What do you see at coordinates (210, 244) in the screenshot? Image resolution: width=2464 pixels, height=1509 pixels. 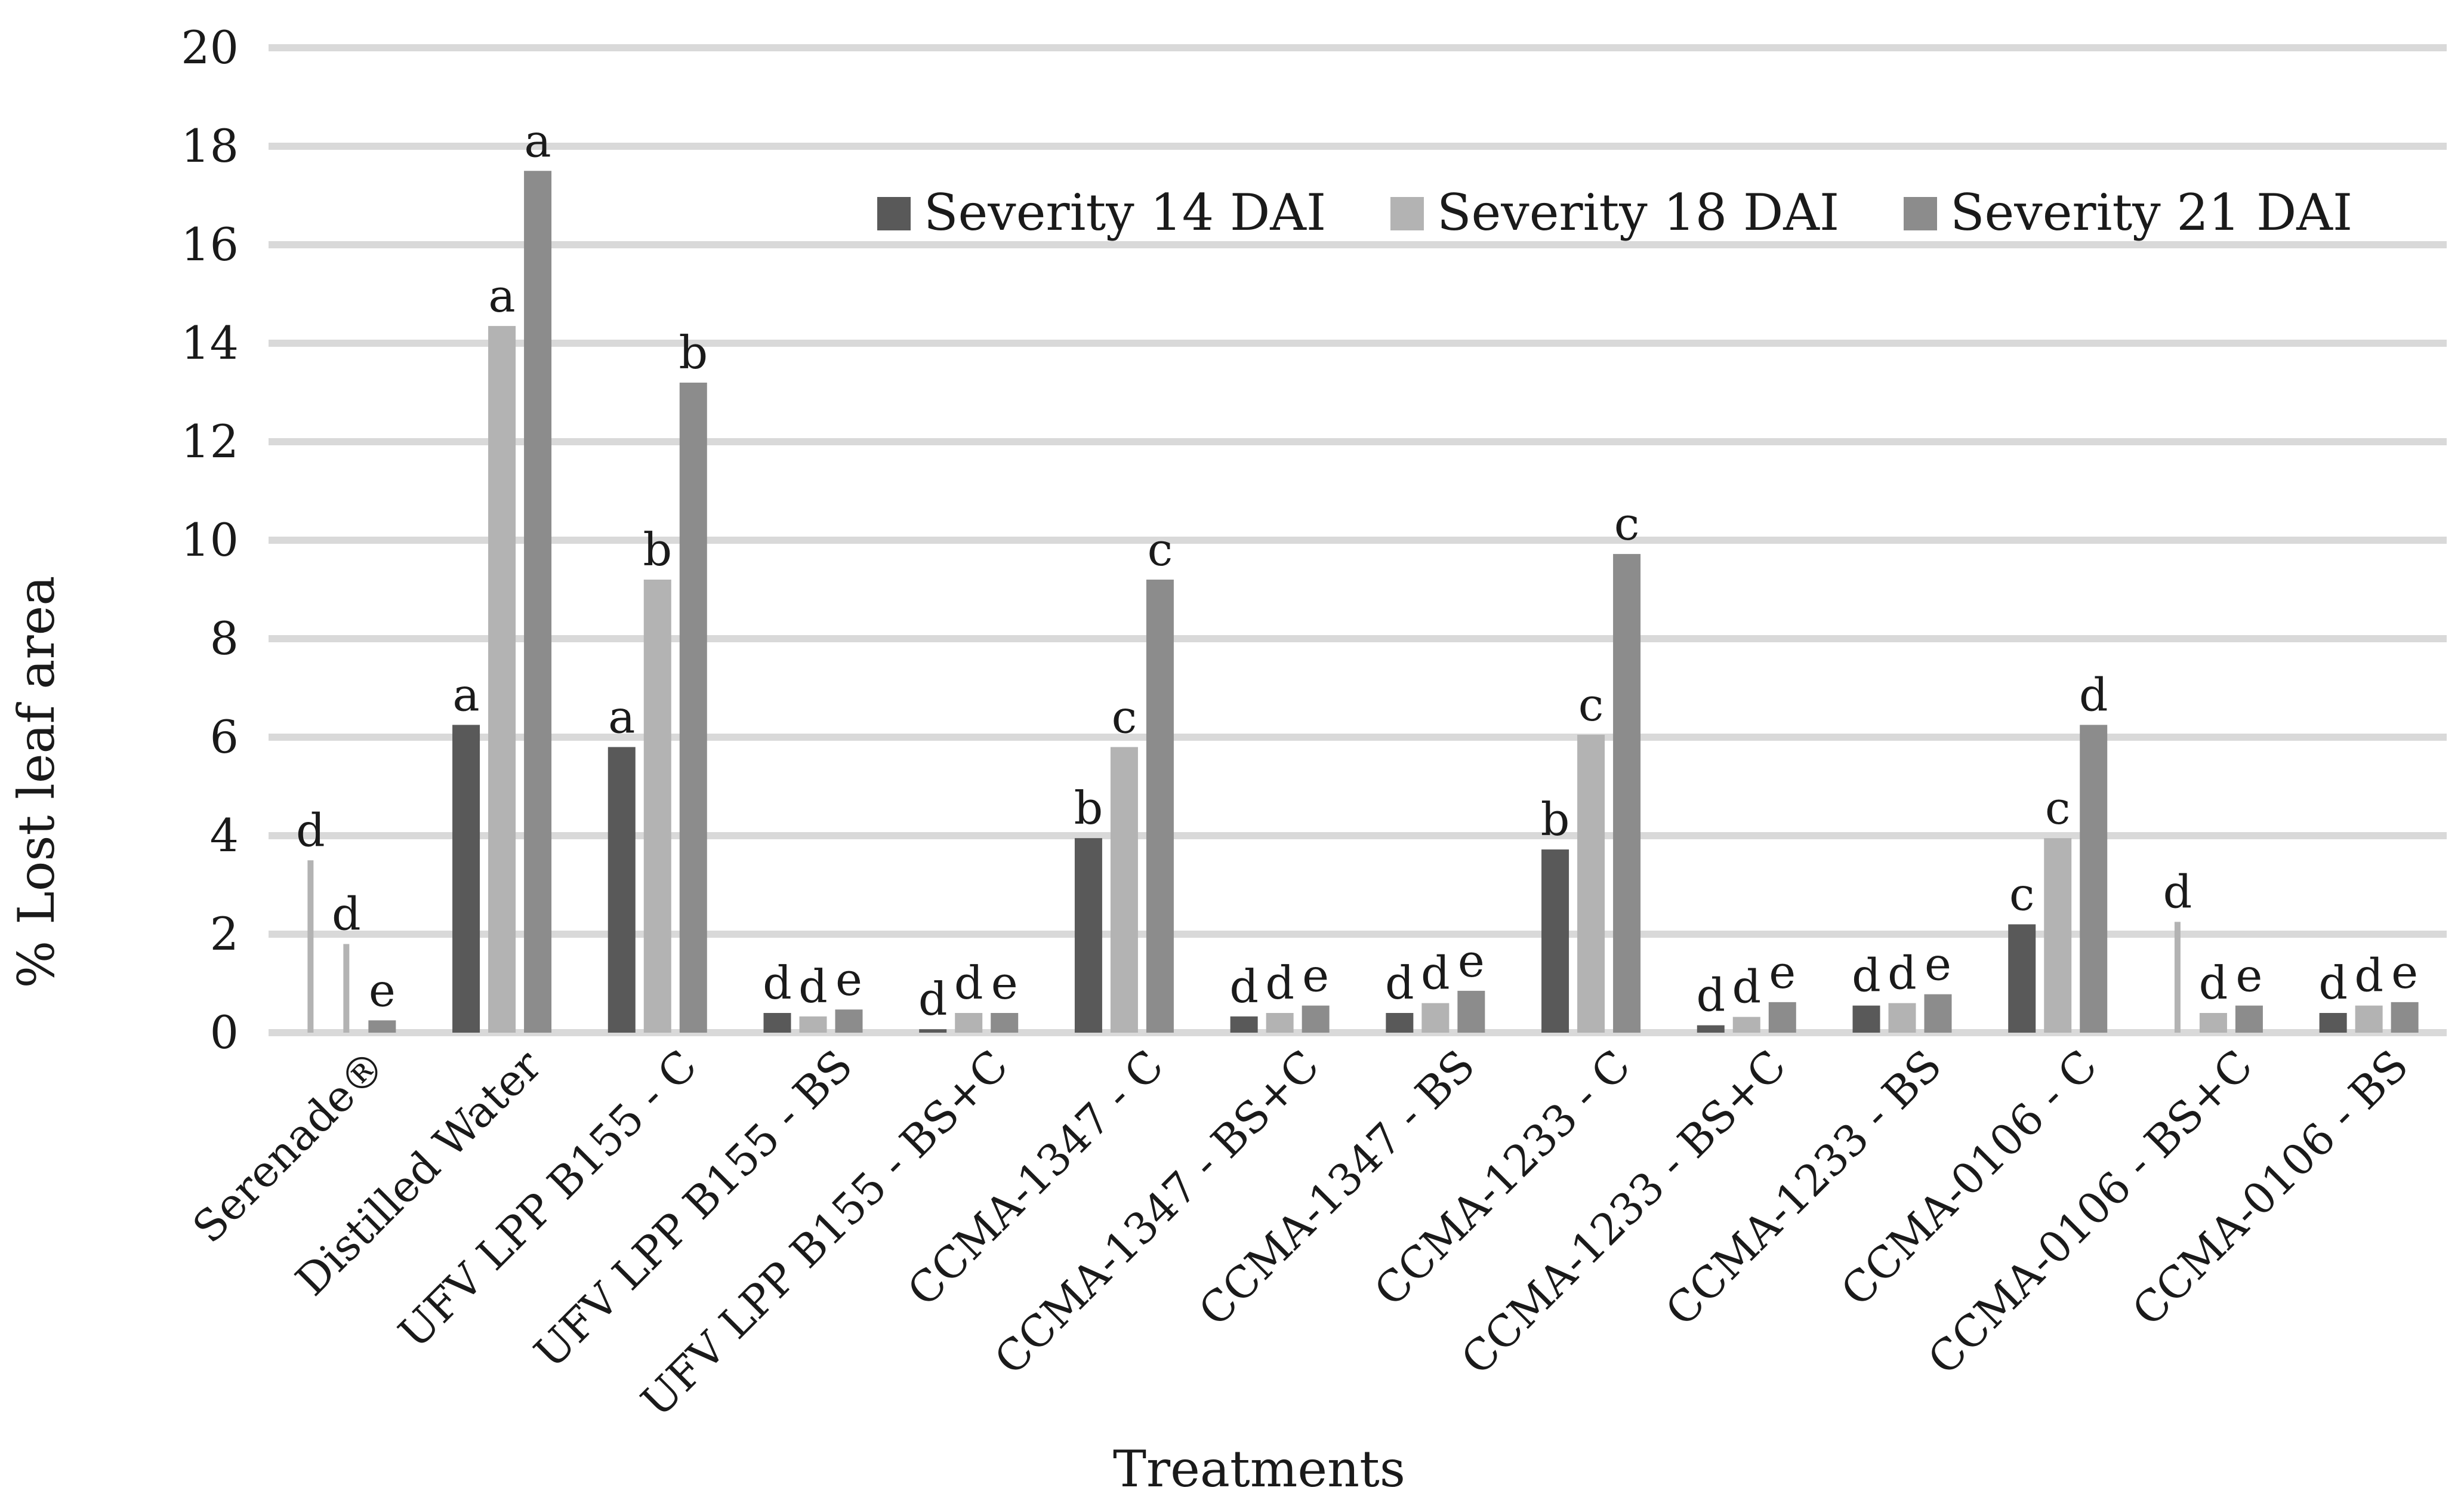 I see `y-tick-label: 16` at bounding box center [210, 244].